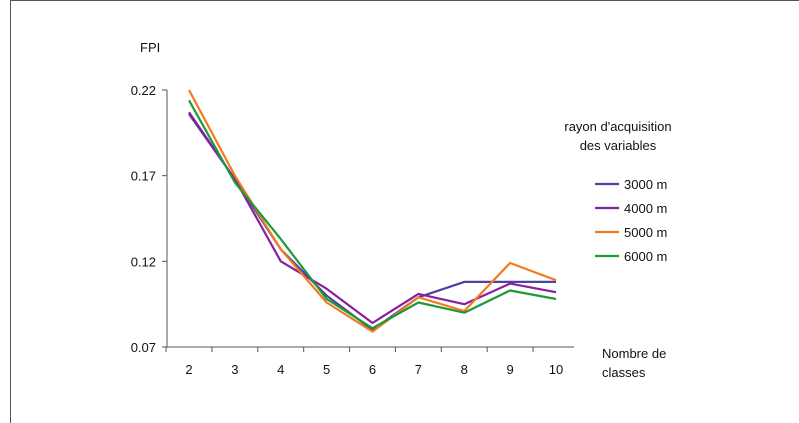 The image size is (799, 423). I want to click on x-tick-label: 6, so click(372, 369).